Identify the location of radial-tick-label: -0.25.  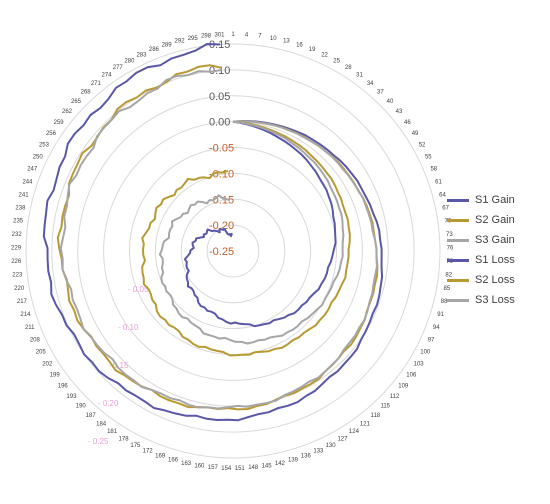
(221, 252).